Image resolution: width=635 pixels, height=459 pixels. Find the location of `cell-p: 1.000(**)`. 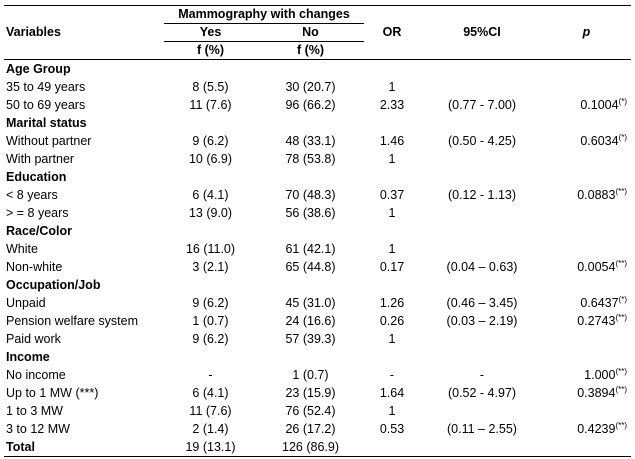

cell-p: 1.000(**) is located at coordinates (587, 375).